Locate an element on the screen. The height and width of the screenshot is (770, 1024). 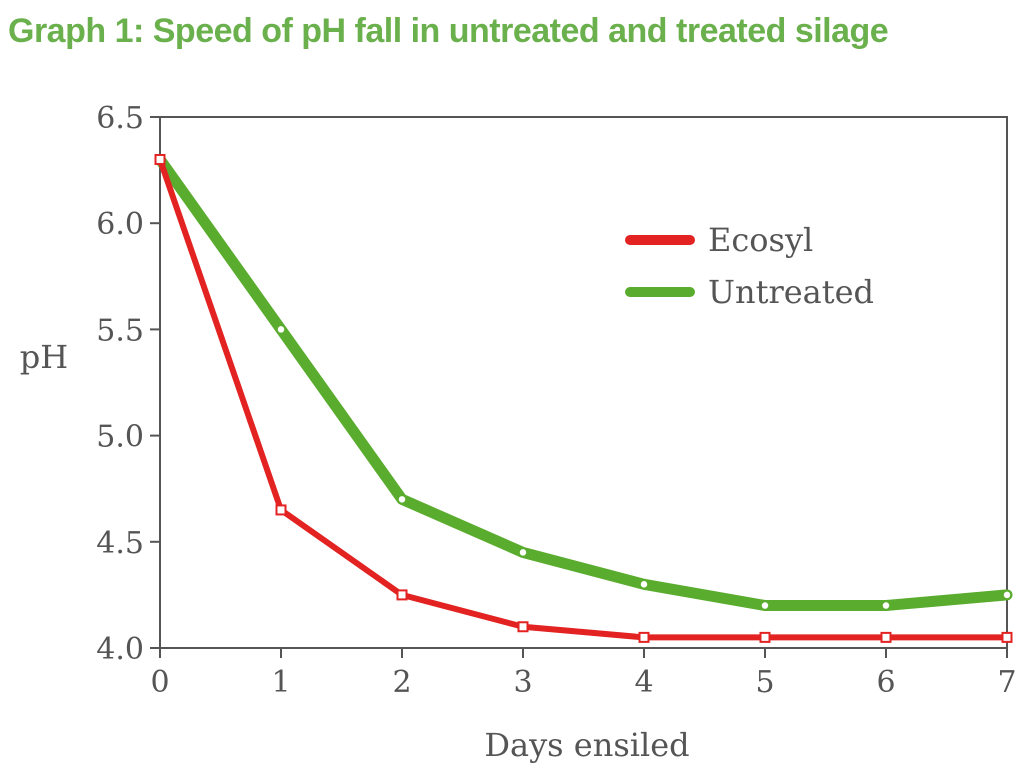
x-axis-label: Days ensiled is located at coordinates (586, 745).